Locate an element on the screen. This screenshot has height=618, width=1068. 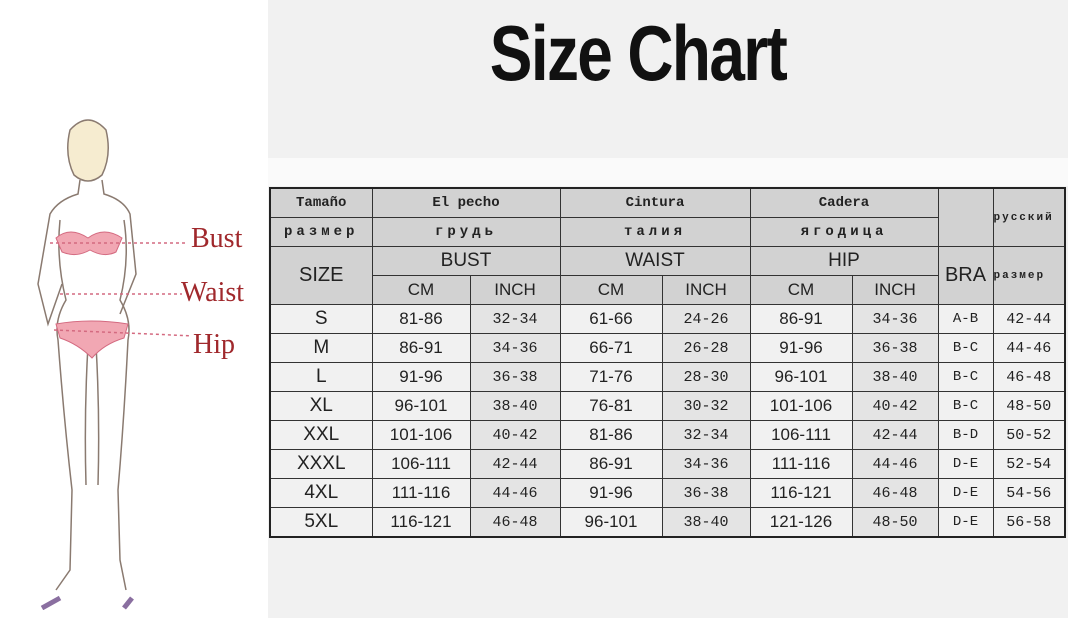
header-blank is located at coordinates (965, 217).